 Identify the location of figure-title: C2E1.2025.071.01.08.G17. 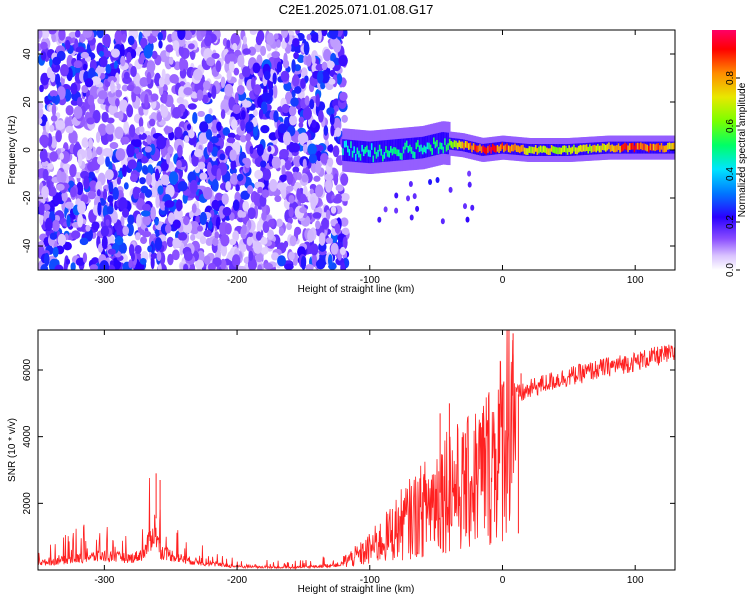
(356, 9).